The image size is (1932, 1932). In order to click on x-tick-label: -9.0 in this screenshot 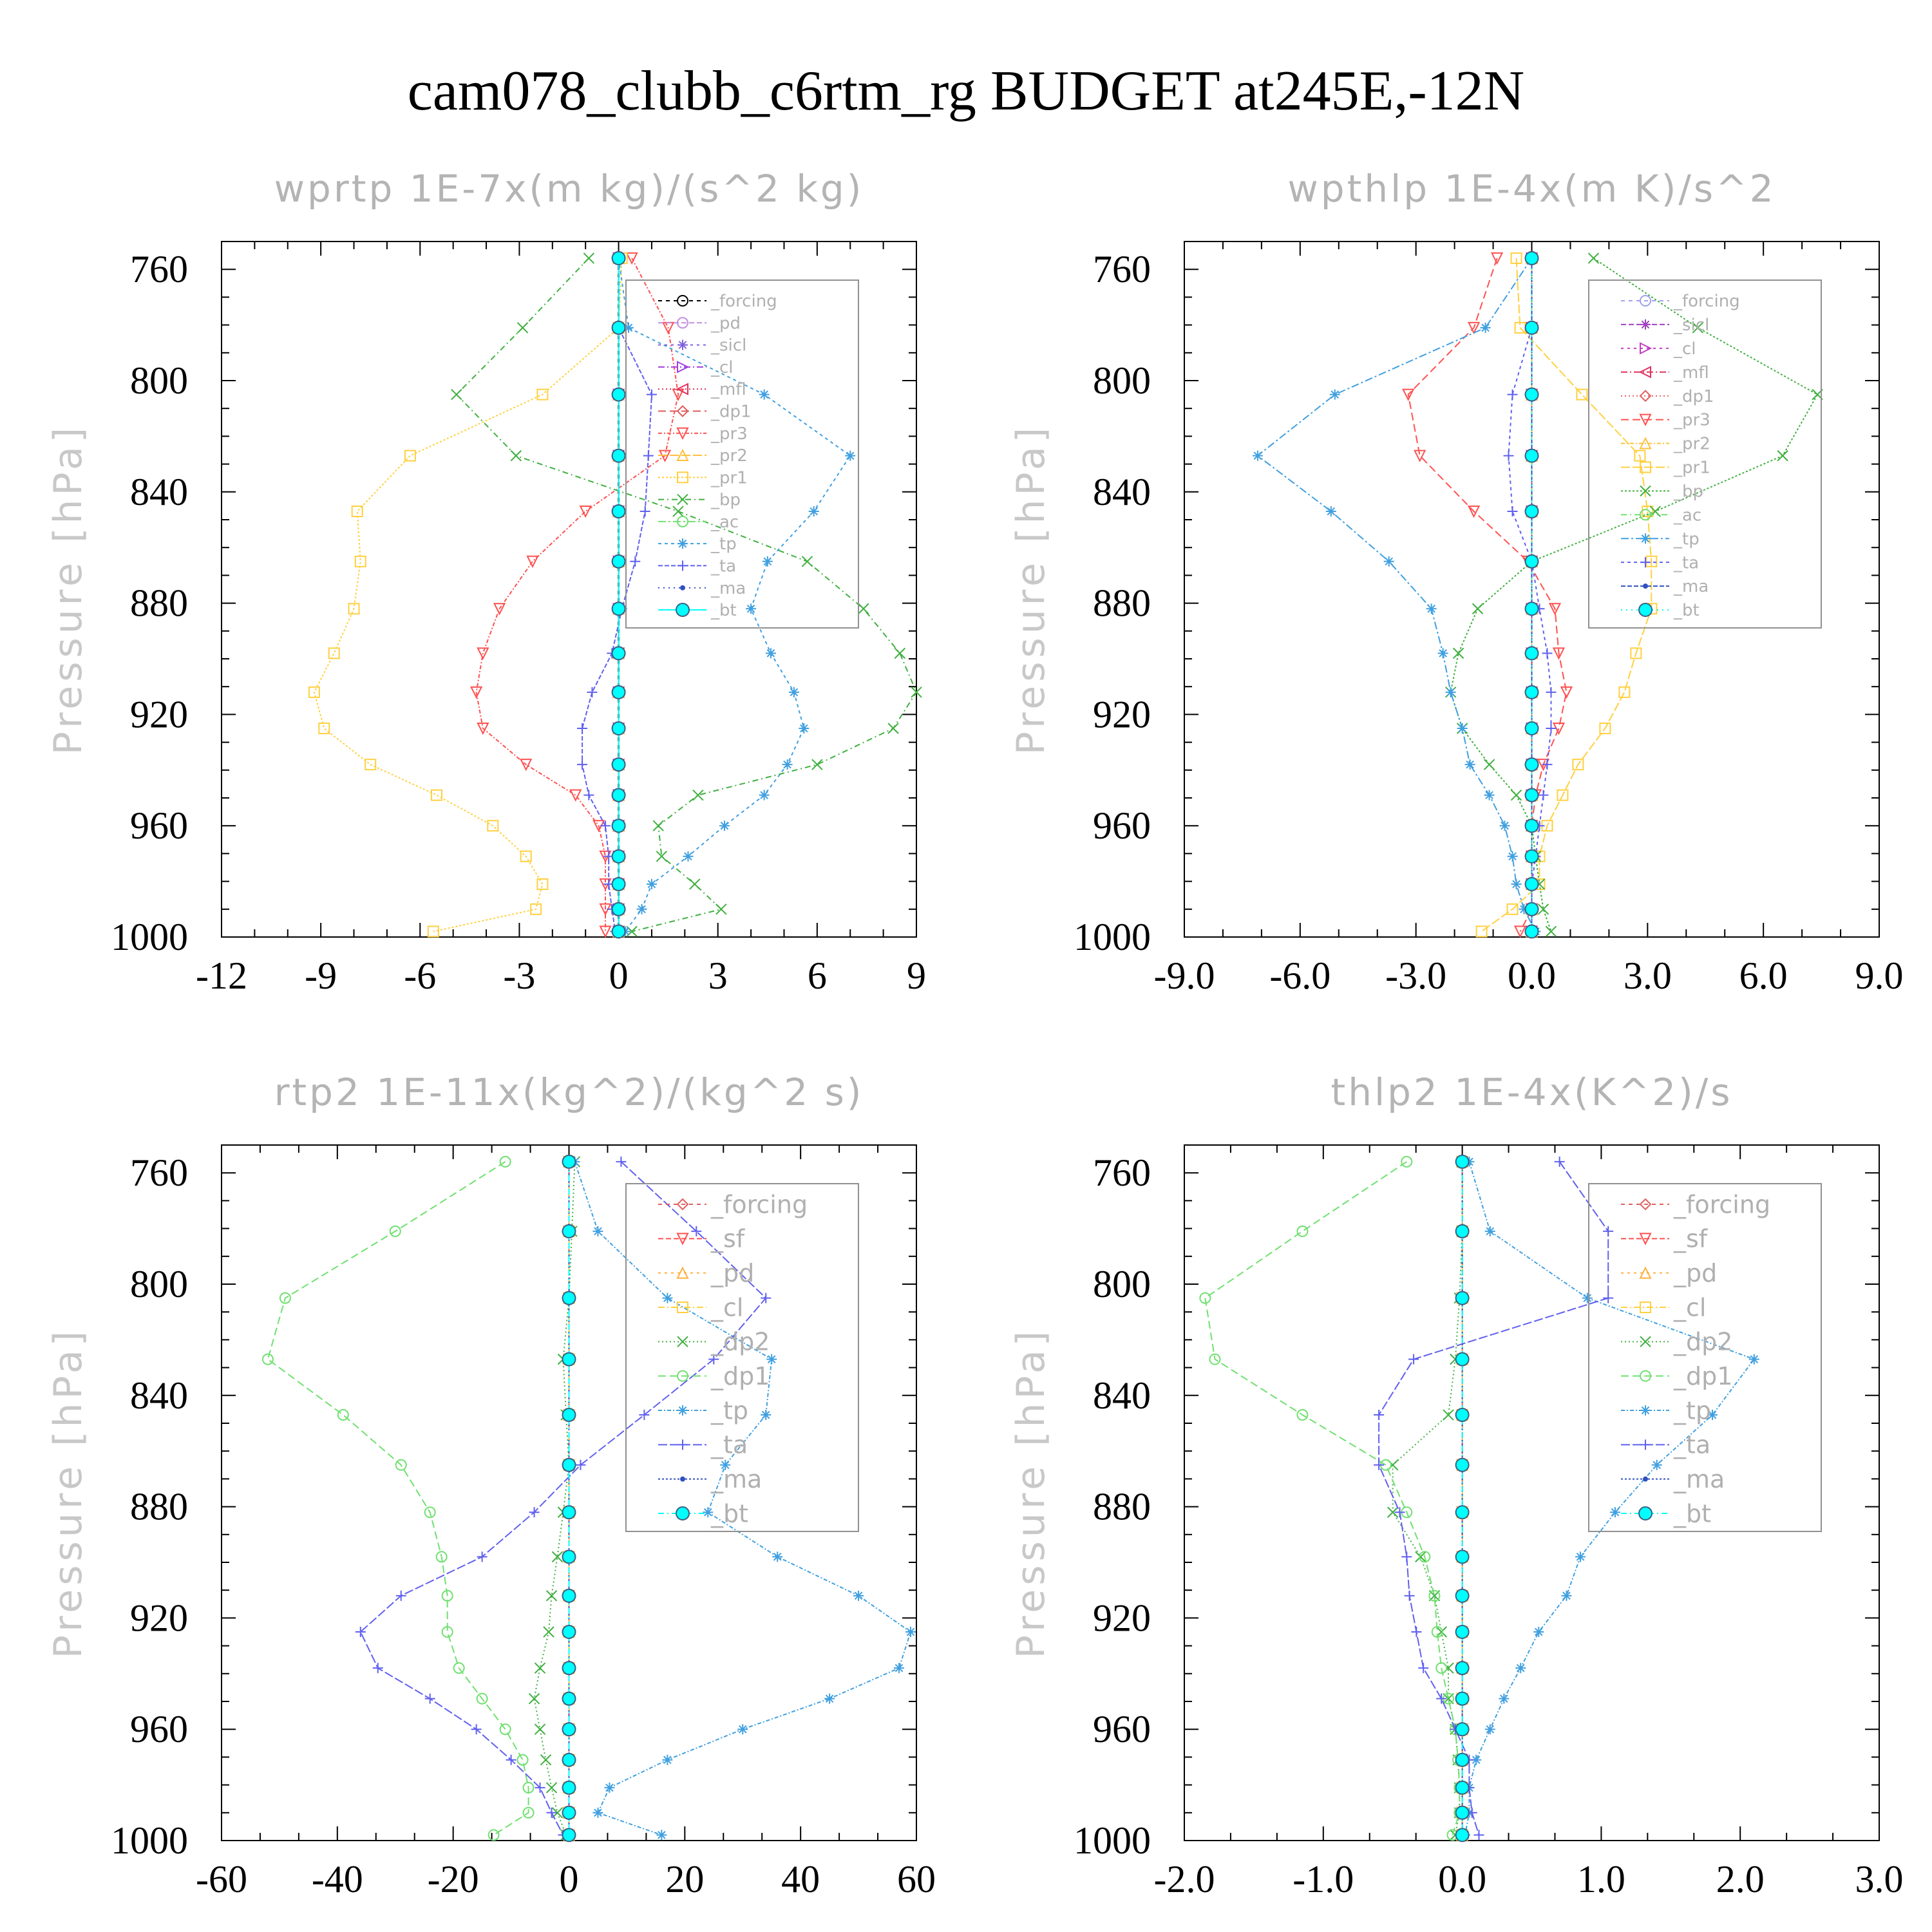, I will do `click(1185, 975)`.